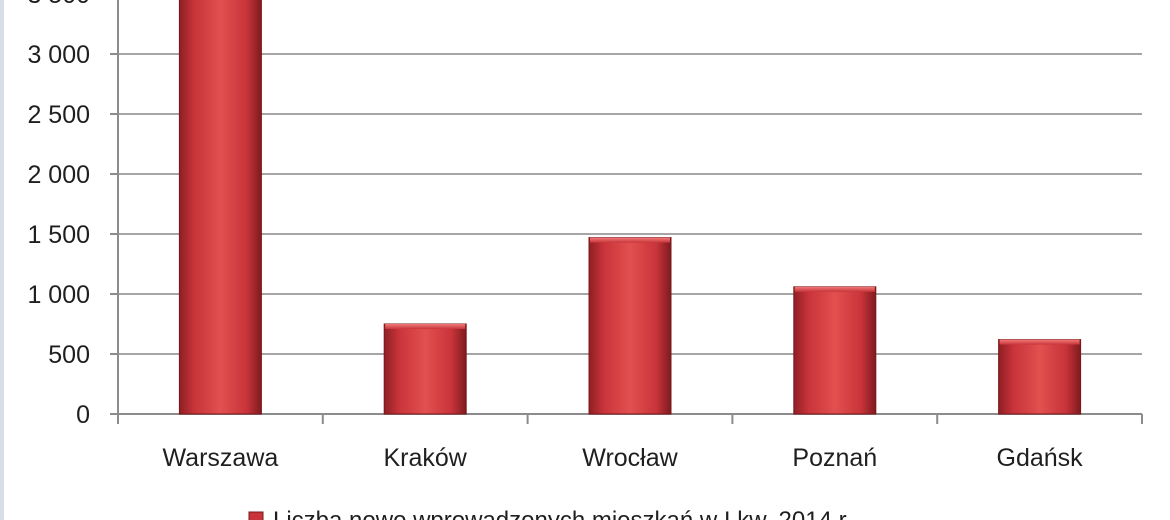  I want to click on y-tick-label: 1 500, so click(58, 235).